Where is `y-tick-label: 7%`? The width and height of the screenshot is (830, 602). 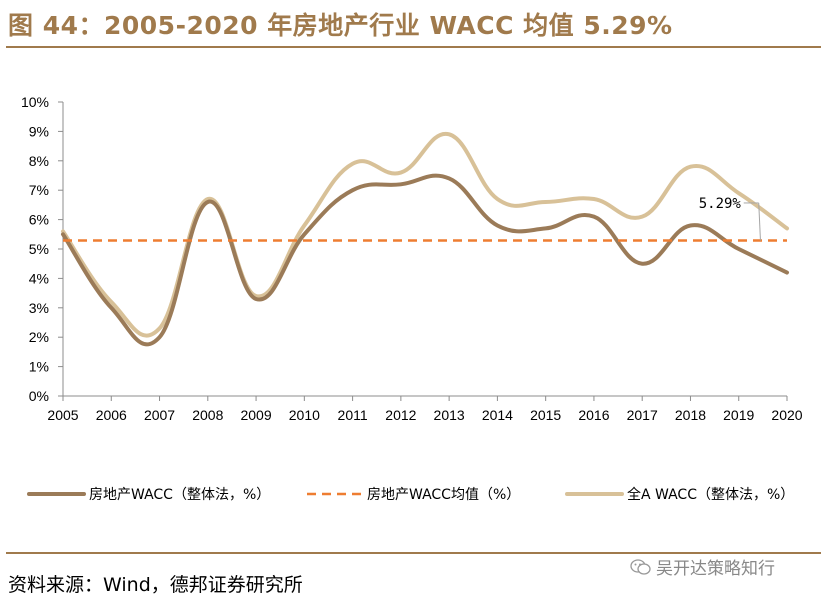
y-tick-label: 7% is located at coordinates (39, 190).